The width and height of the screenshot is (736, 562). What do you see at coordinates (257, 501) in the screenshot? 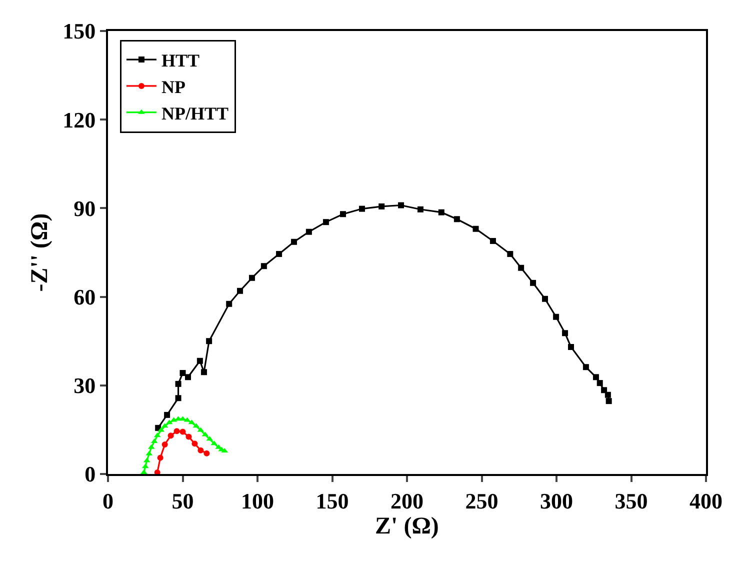
I see `x-tick-label: 100` at bounding box center [257, 501].